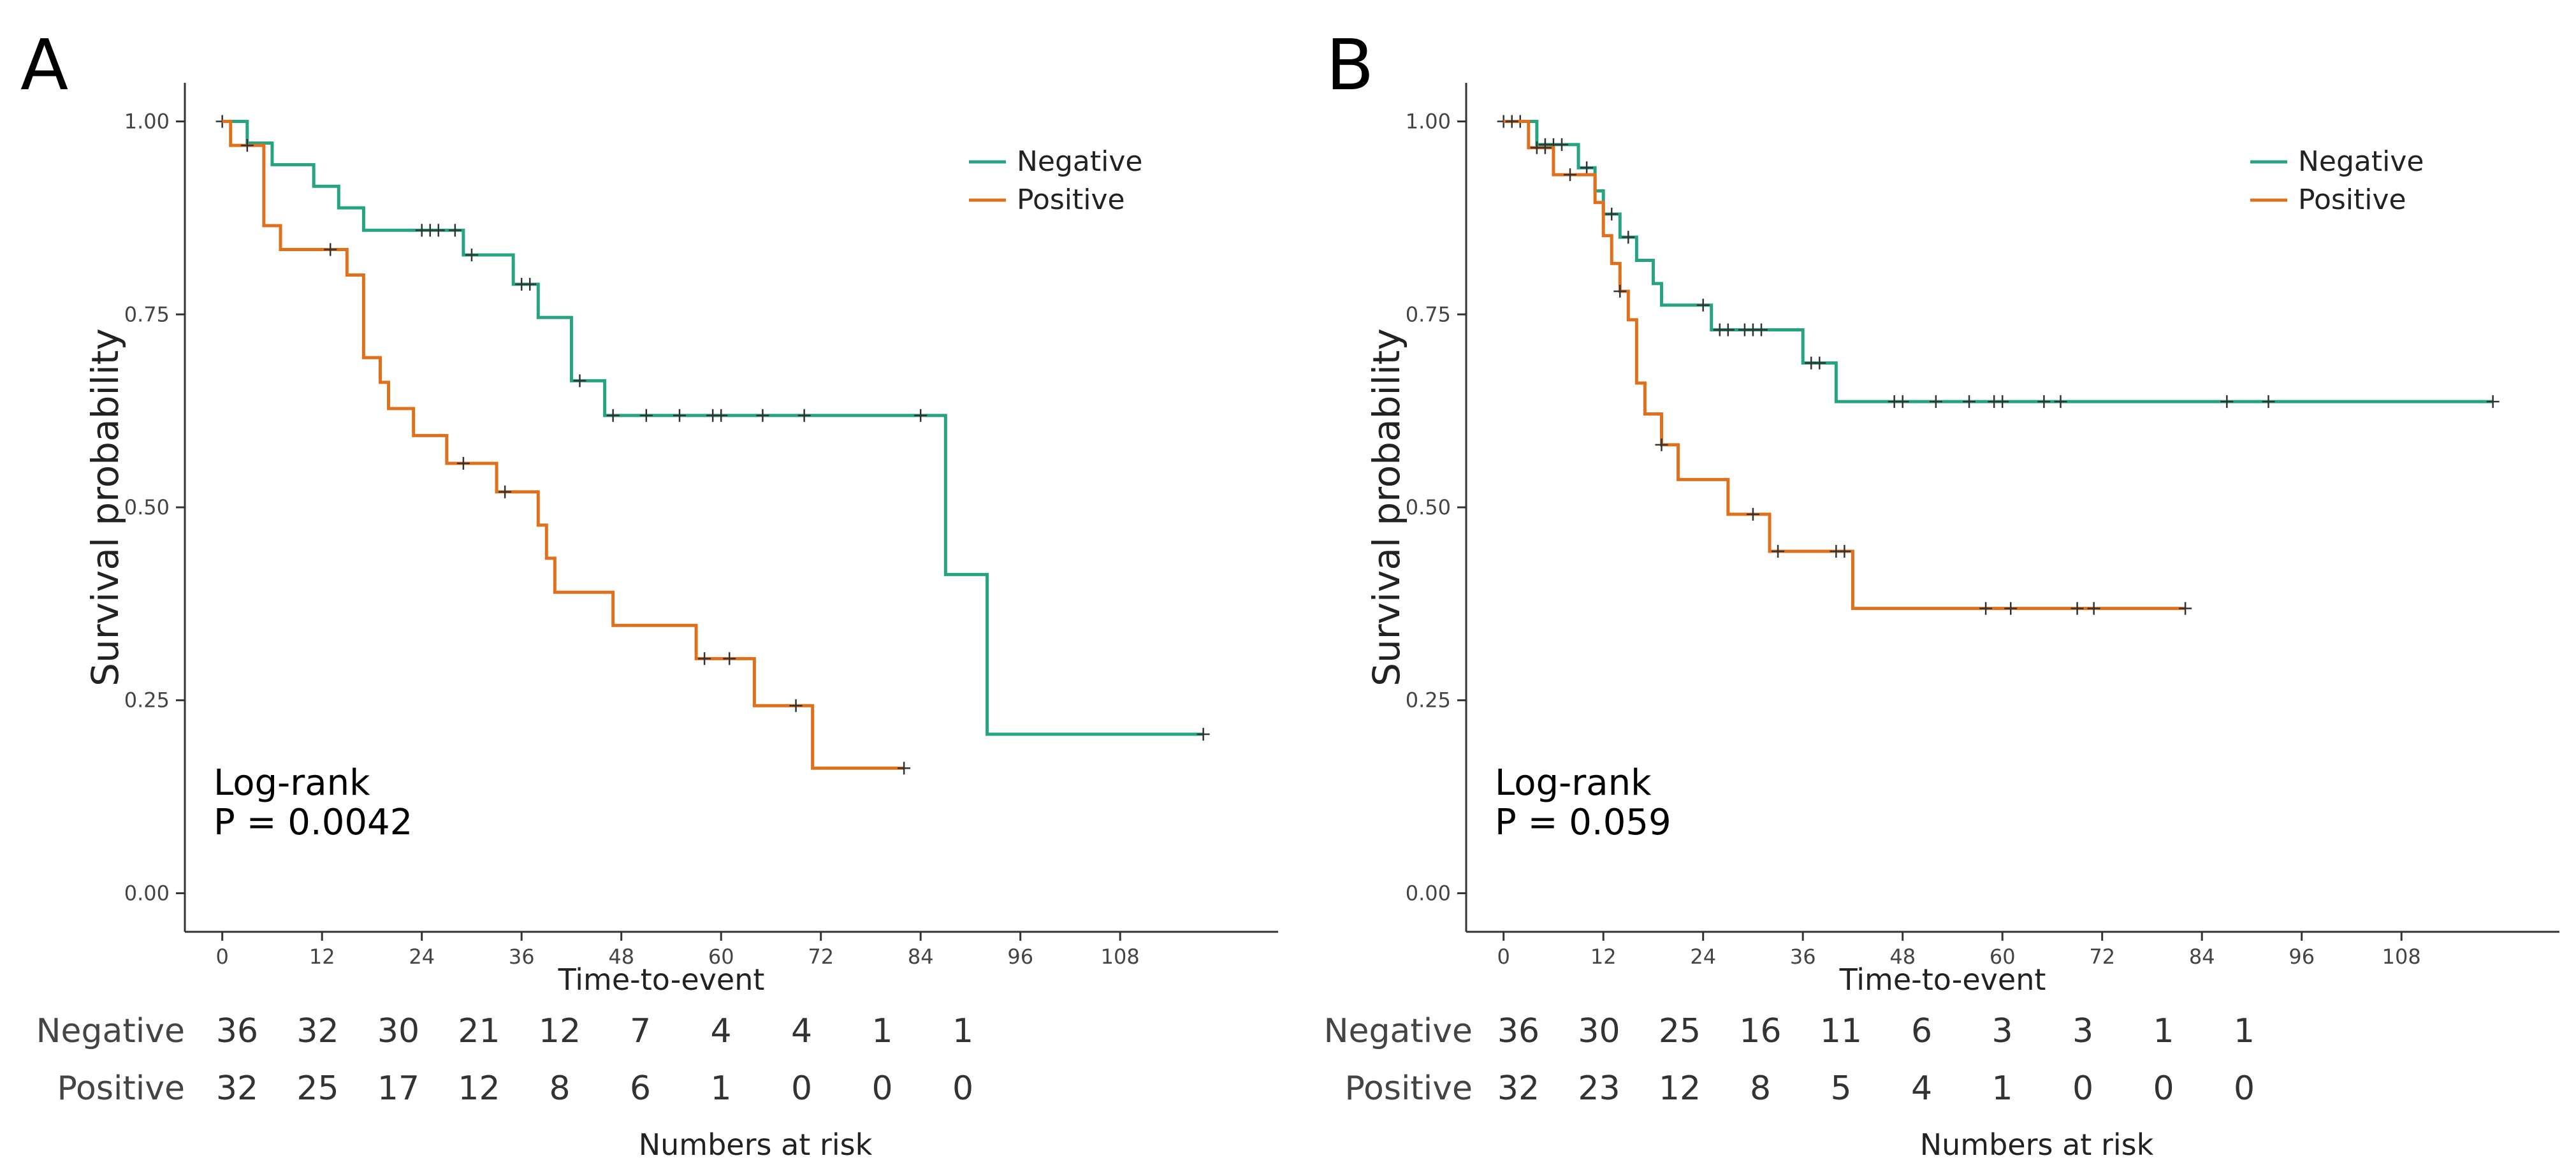 The image size is (2576, 1174). What do you see at coordinates (1841, 1031) in the screenshot?
I see `chart-b-risk-value: 11` at bounding box center [1841, 1031].